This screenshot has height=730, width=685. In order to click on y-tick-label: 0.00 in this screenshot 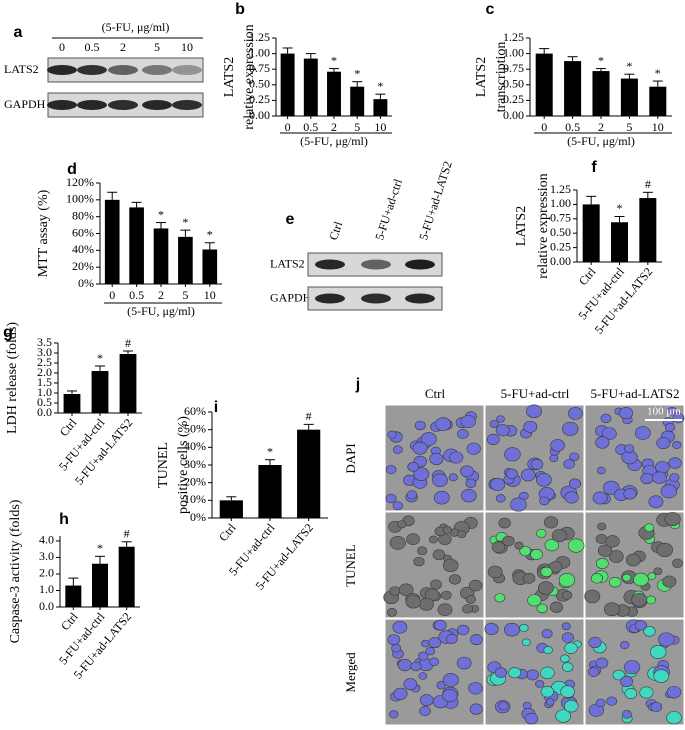, I will do `click(560, 261)`.